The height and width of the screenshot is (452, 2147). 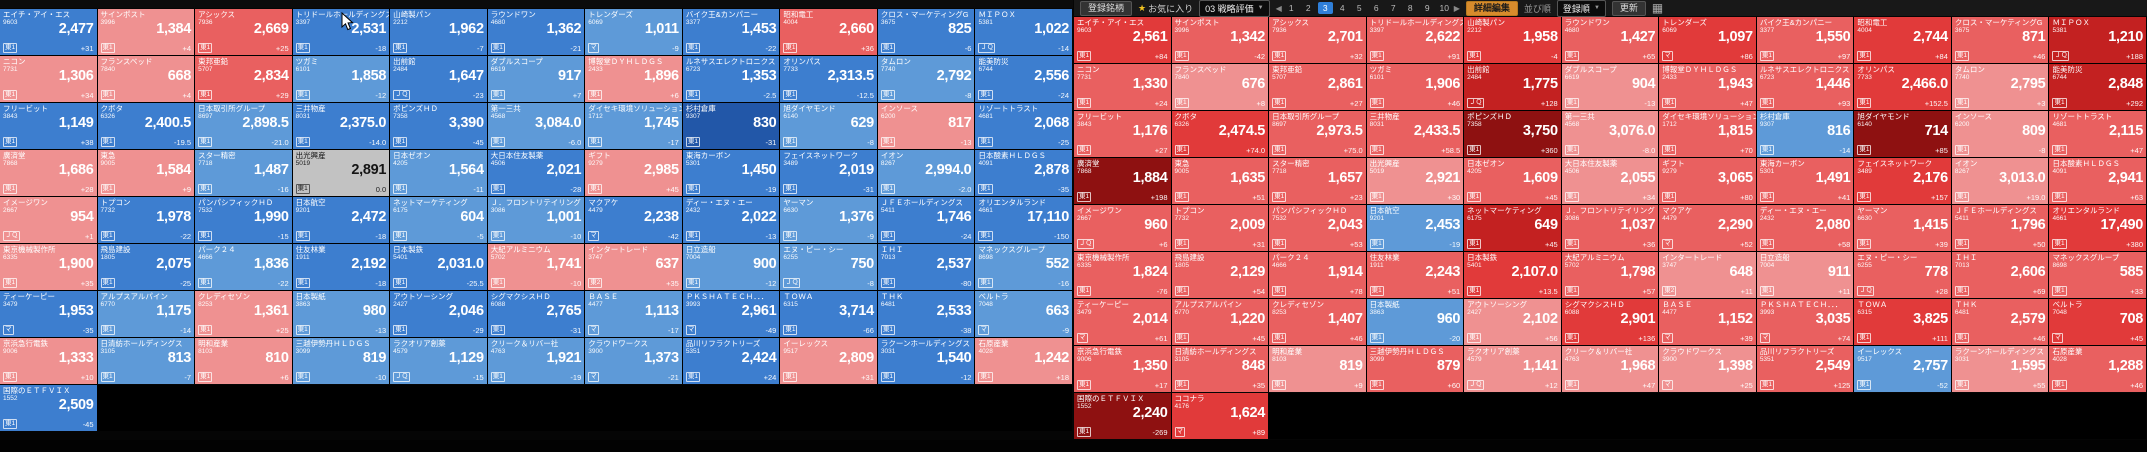 I want to click on stock-tile: アシックス 7936 2,701 +32 東1, so click(x=1317, y=40).